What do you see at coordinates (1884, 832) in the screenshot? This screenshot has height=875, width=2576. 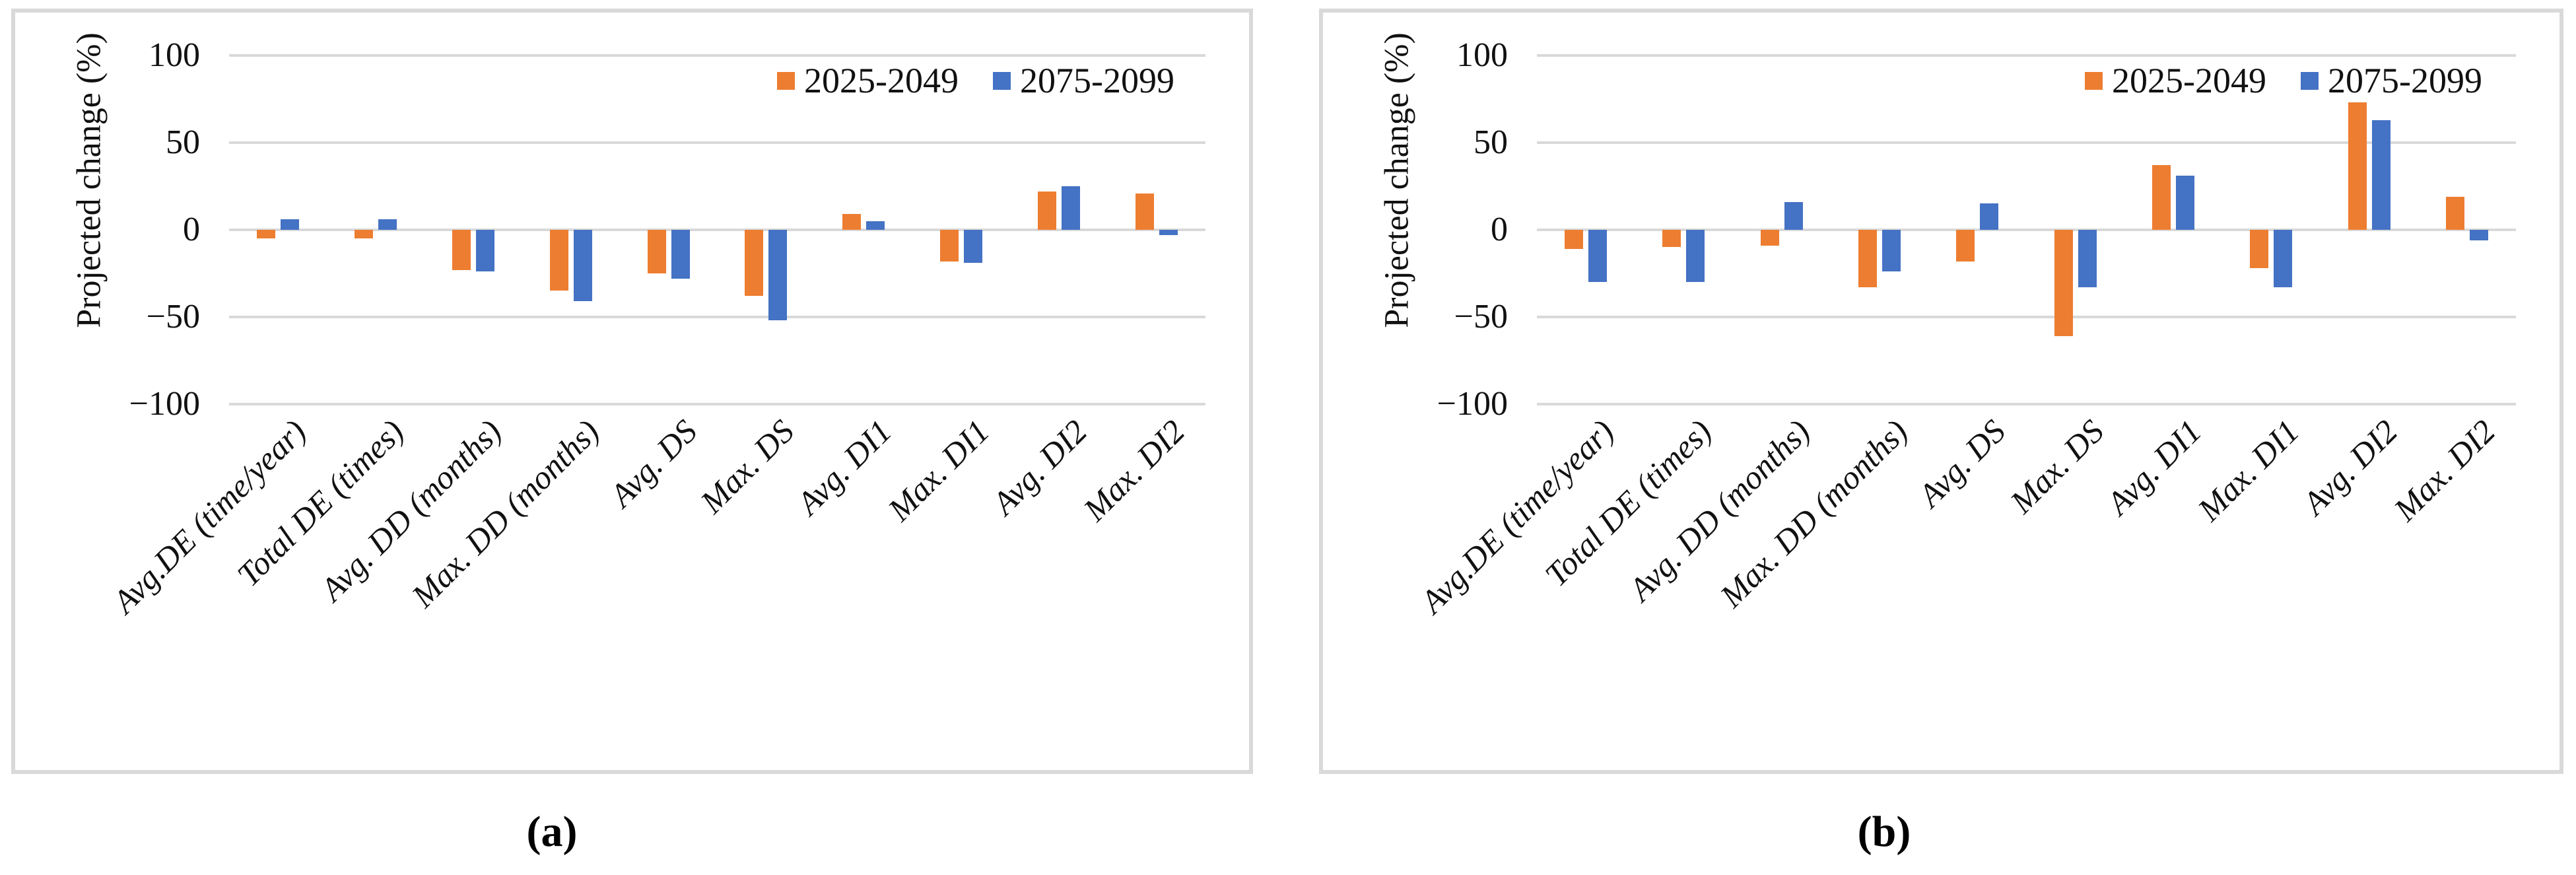 I see `caption-b: (b)` at bounding box center [1884, 832].